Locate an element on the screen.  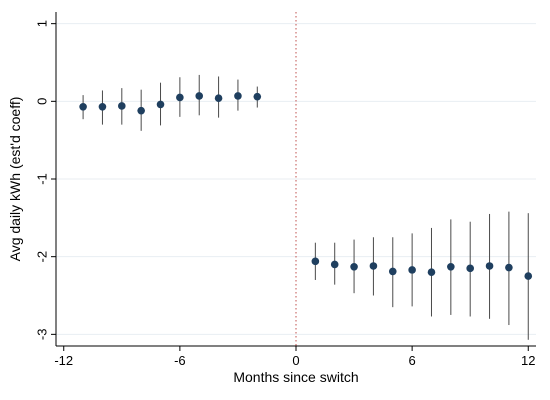
y-axis: 1 0 -1 -2 -3 is located at coordinates (46, 179).